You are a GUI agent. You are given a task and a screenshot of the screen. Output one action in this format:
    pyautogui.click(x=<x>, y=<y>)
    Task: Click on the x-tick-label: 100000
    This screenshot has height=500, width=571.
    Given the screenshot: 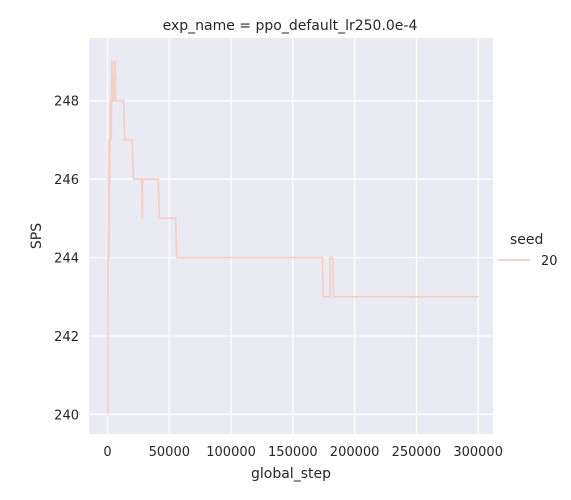 What is the action you would take?
    pyautogui.click(x=231, y=452)
    